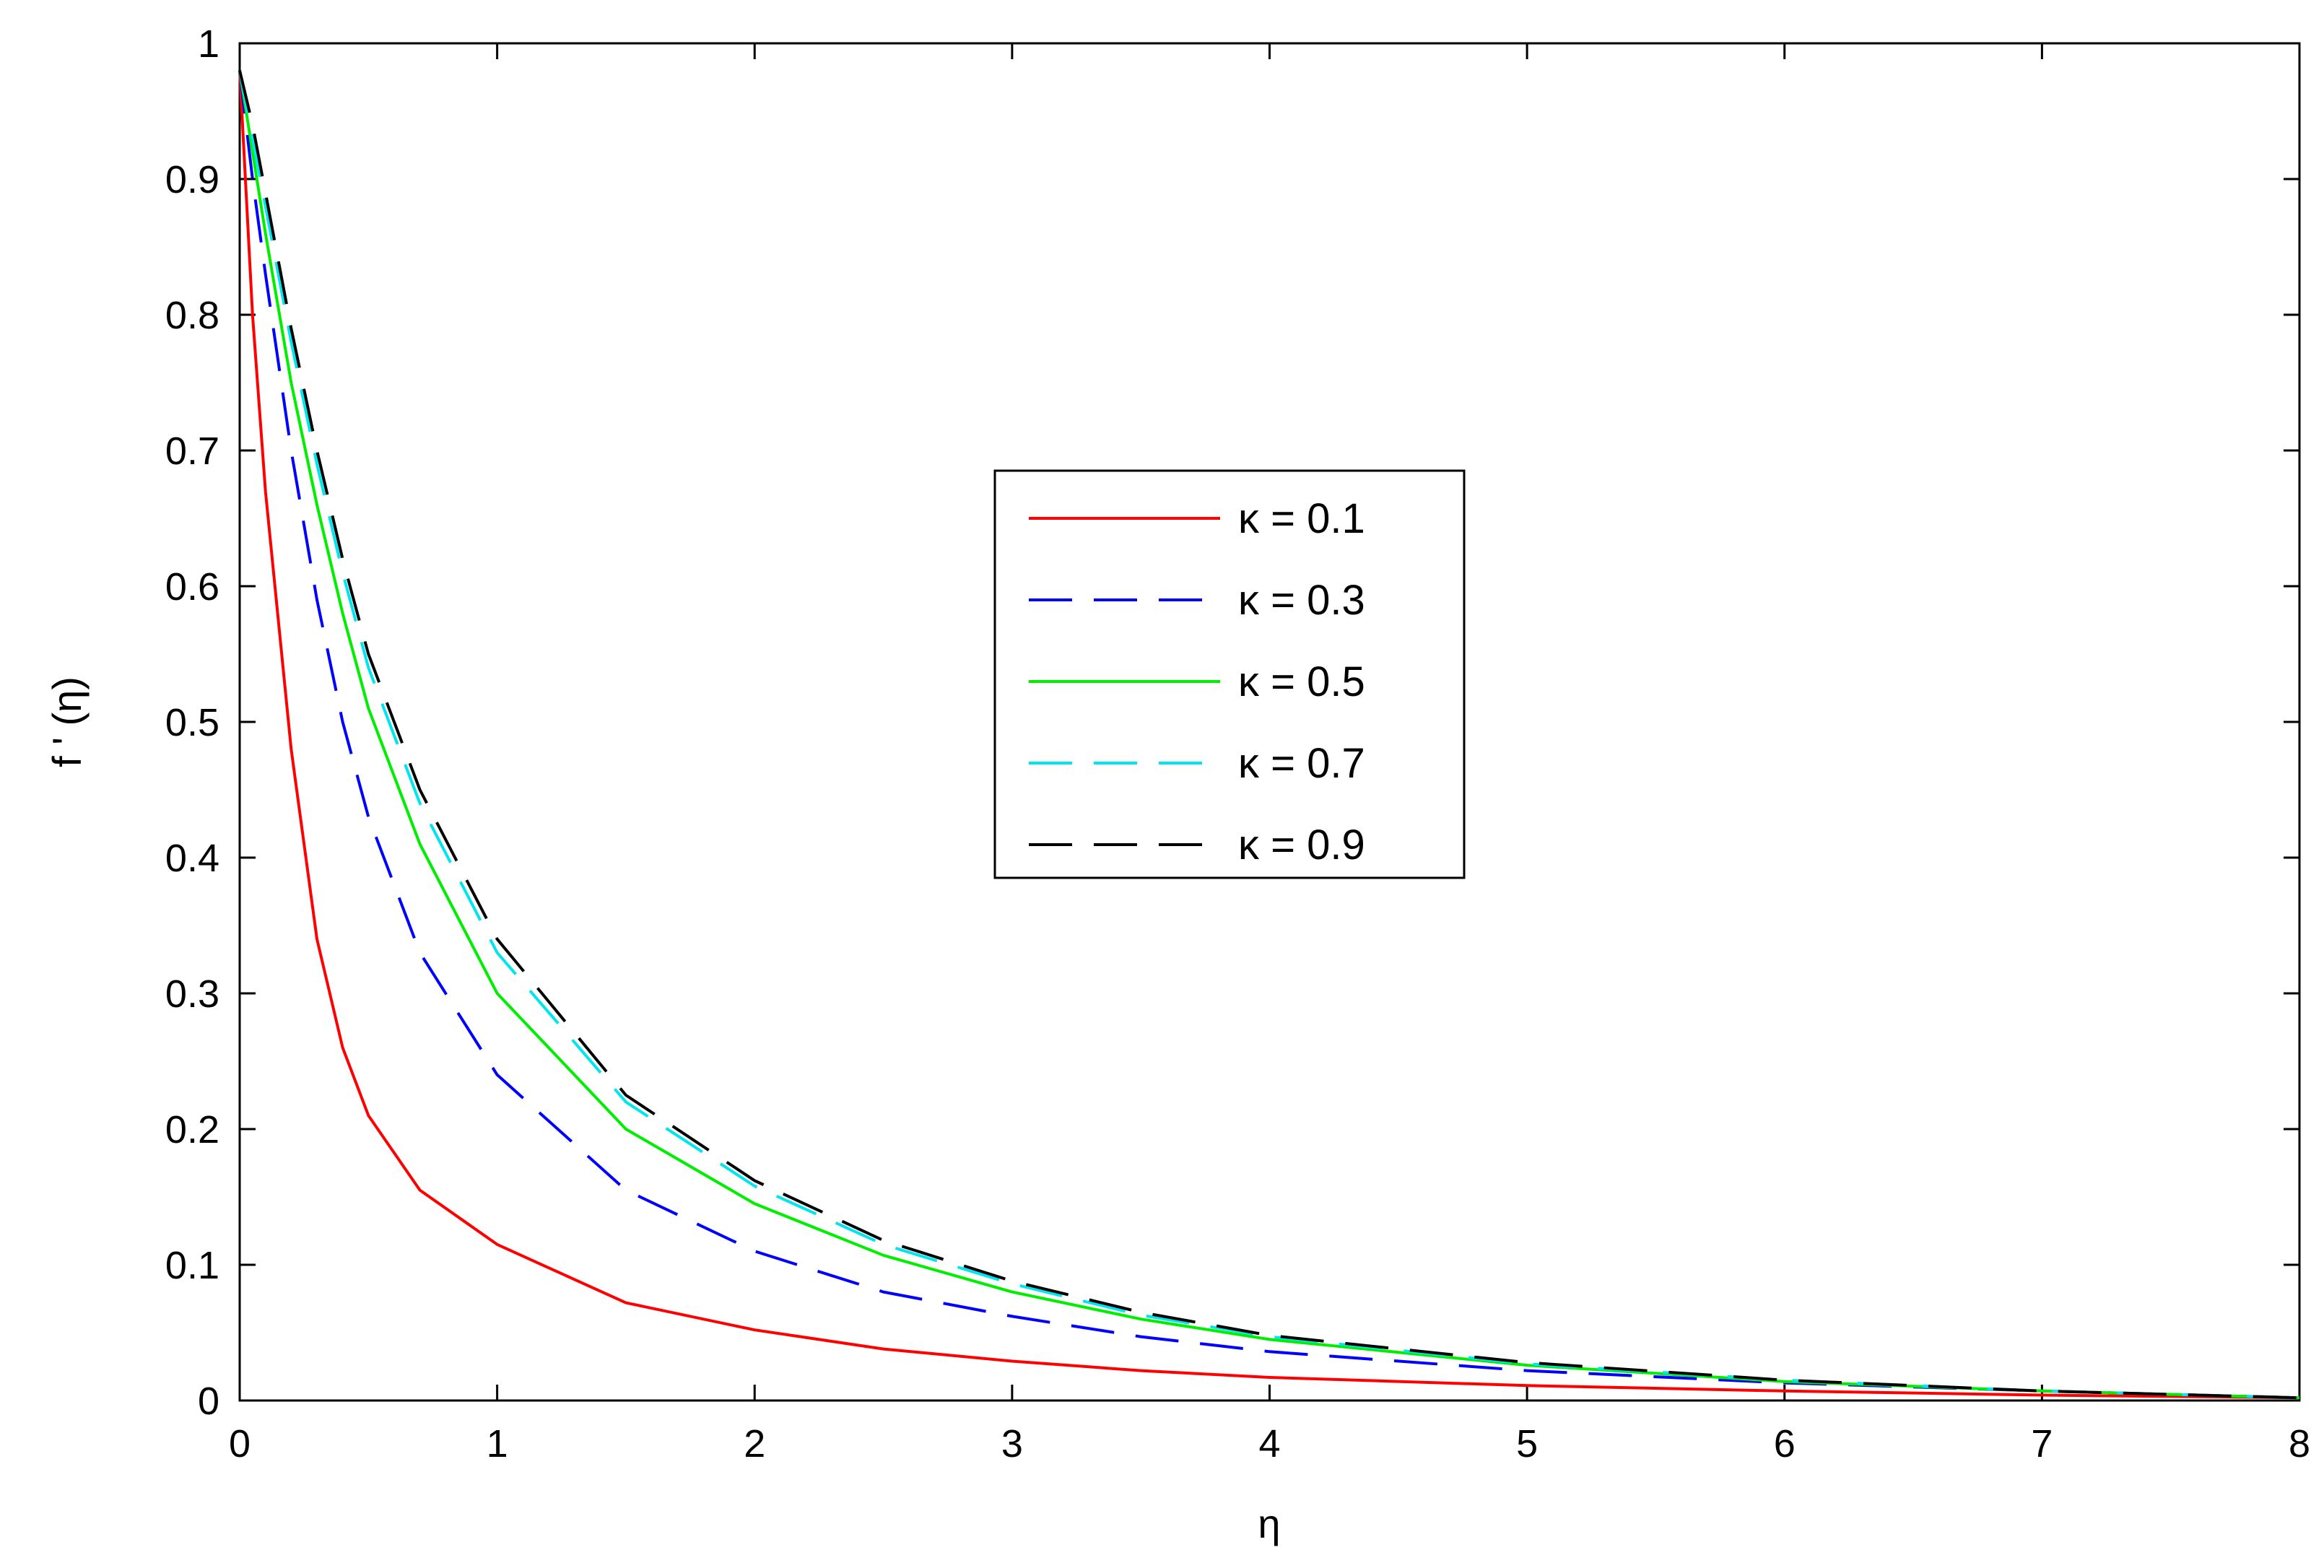 The image size is (2324, 1568). Describe the element at coordinates (1527, 1443) in the screenshot. I see `x-tick-label: 5` at that location.